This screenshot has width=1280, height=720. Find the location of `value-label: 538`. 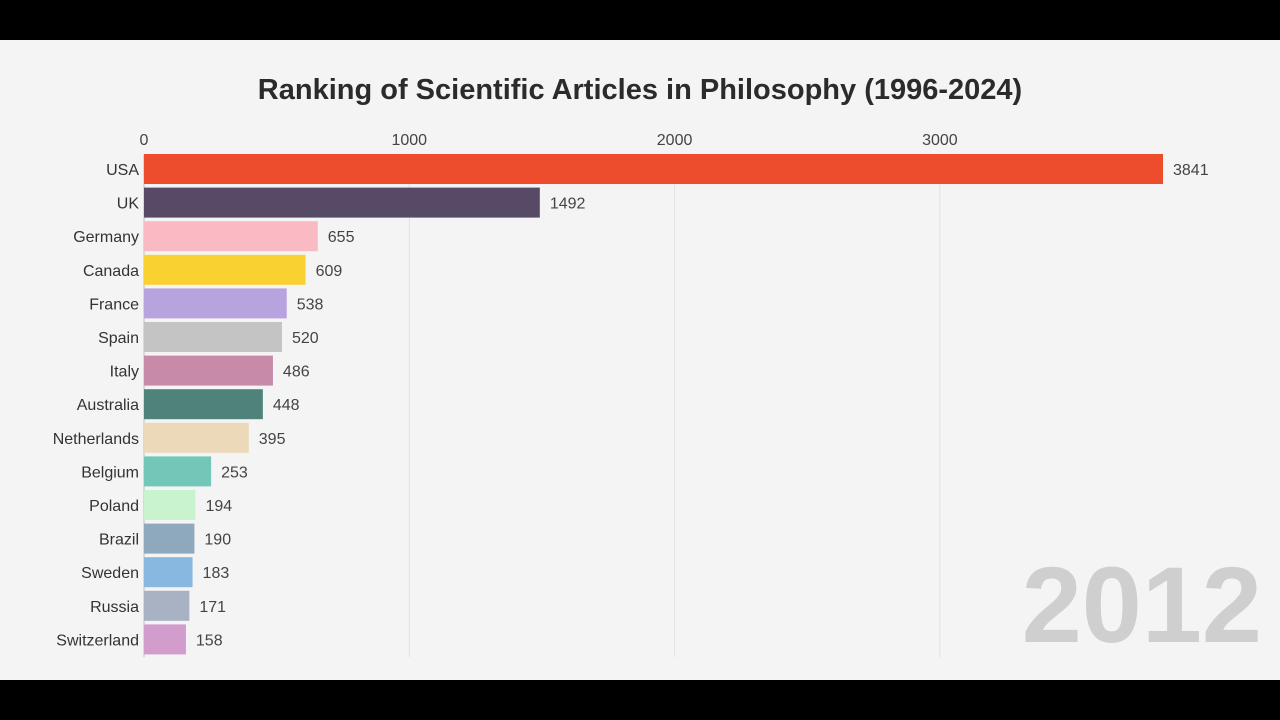

value-label: 538 is located at coordinates (310, 304).